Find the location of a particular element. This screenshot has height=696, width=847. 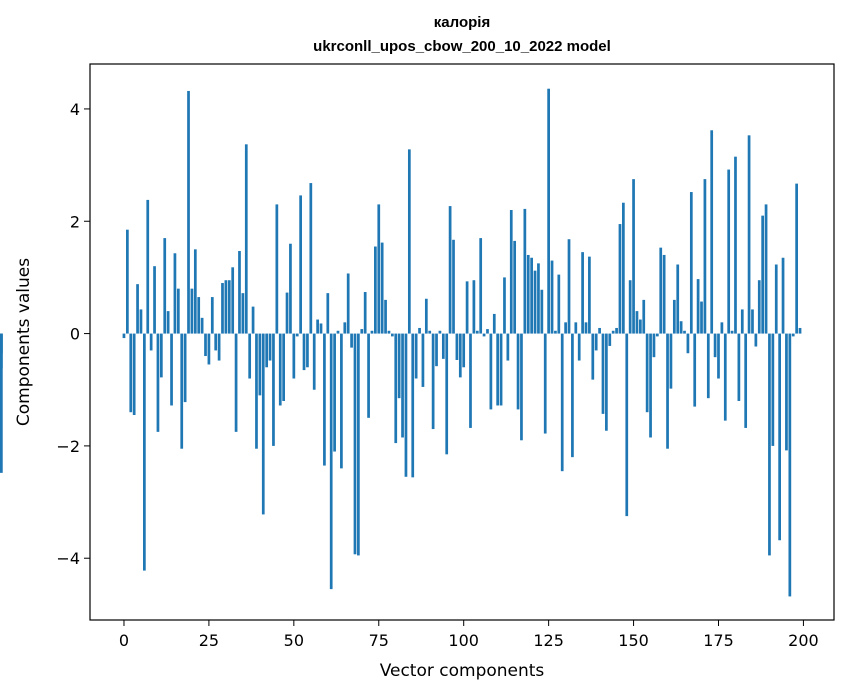

y-axis: −4 −2 0 2 4 is located at coordinates (73, 334).